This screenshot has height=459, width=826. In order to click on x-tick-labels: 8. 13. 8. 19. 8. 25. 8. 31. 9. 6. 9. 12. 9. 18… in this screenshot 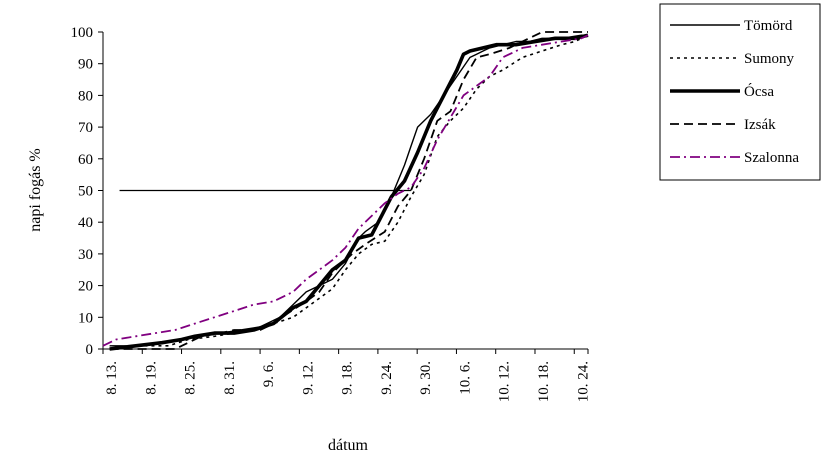, I will do `click(347, 381)`.